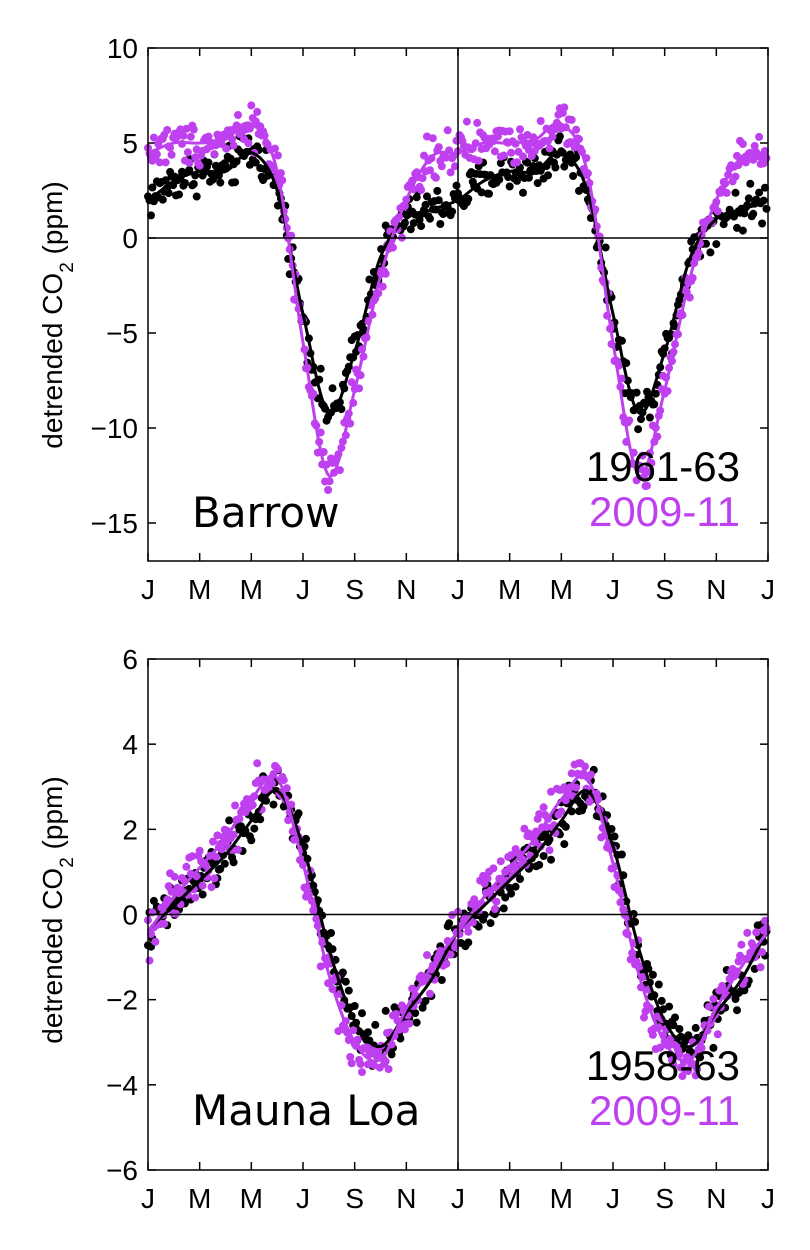  I want to click on x-tick-label: M, so click(199, 1198).